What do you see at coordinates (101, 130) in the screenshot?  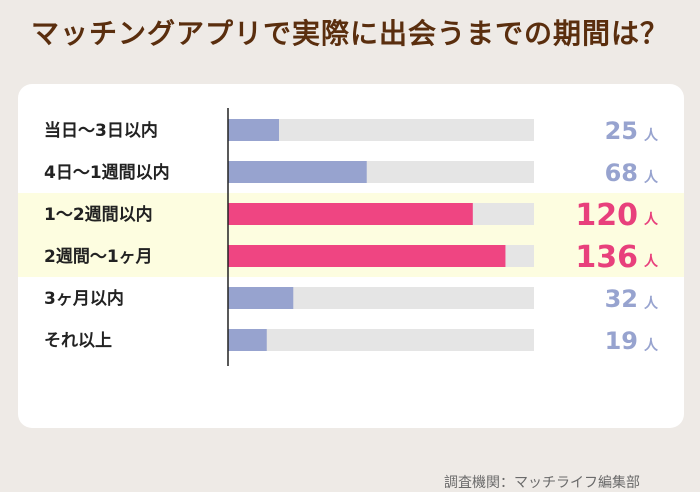 I see `category-label: 当日〜3日以内` at bounding box center [101, 130].